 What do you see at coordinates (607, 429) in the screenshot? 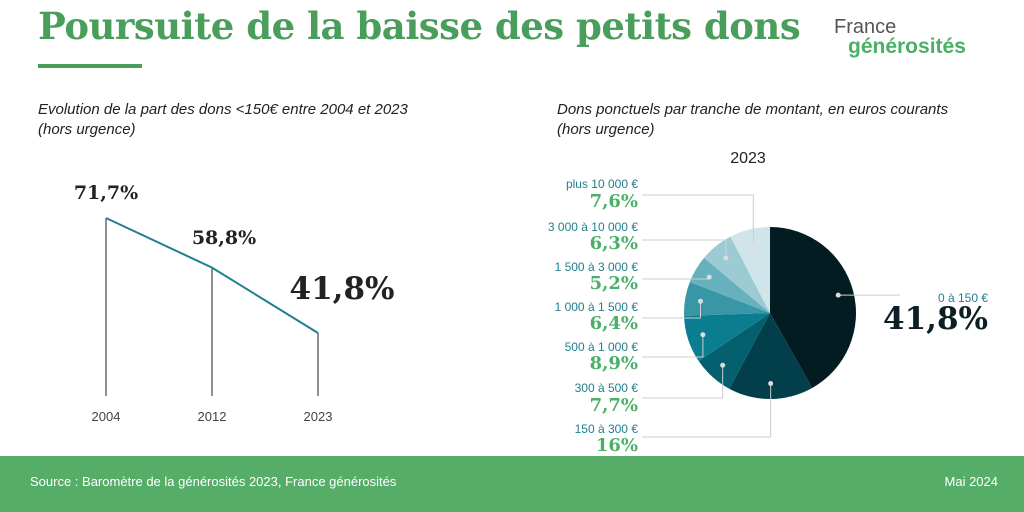
I see `slice-label: 150 à 300 €` at bounding box center [607, 429].